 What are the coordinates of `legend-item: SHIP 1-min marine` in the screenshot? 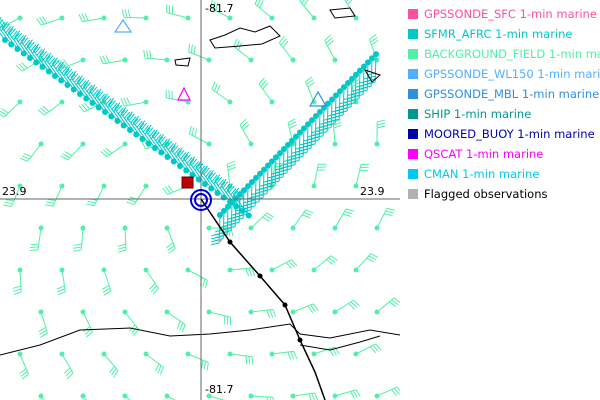 It's located at (504, 114).